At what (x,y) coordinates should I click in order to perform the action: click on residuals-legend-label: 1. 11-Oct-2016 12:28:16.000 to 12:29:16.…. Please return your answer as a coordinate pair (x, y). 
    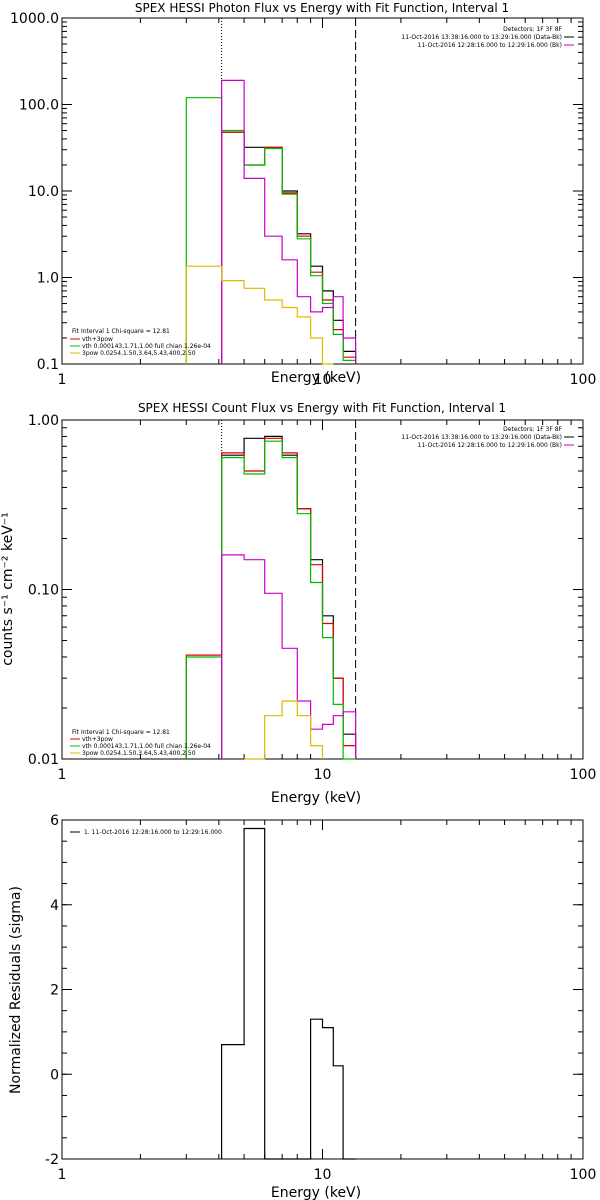
    Looking at the image, I should click on (153, 832).